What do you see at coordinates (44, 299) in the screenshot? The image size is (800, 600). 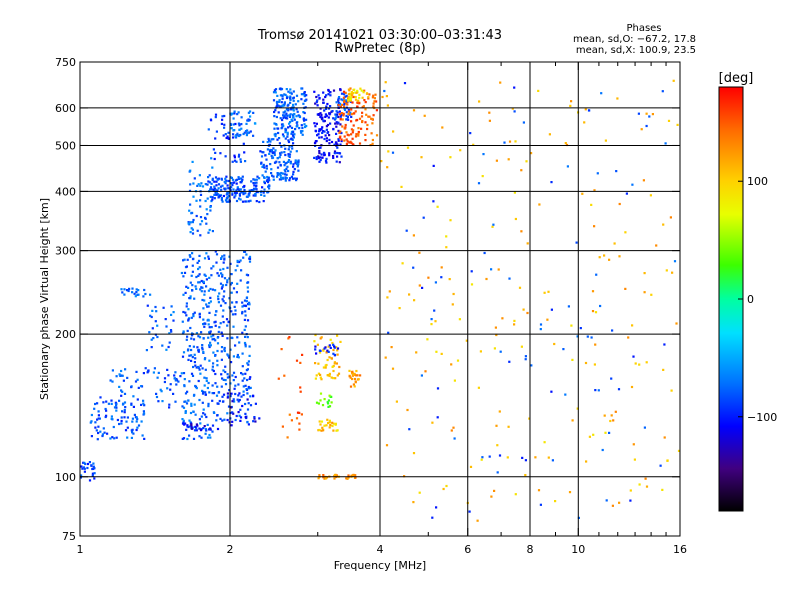 I see `y-axis-label: Stationary phase Virtual Height [km]` at bounding box center [44, 299].